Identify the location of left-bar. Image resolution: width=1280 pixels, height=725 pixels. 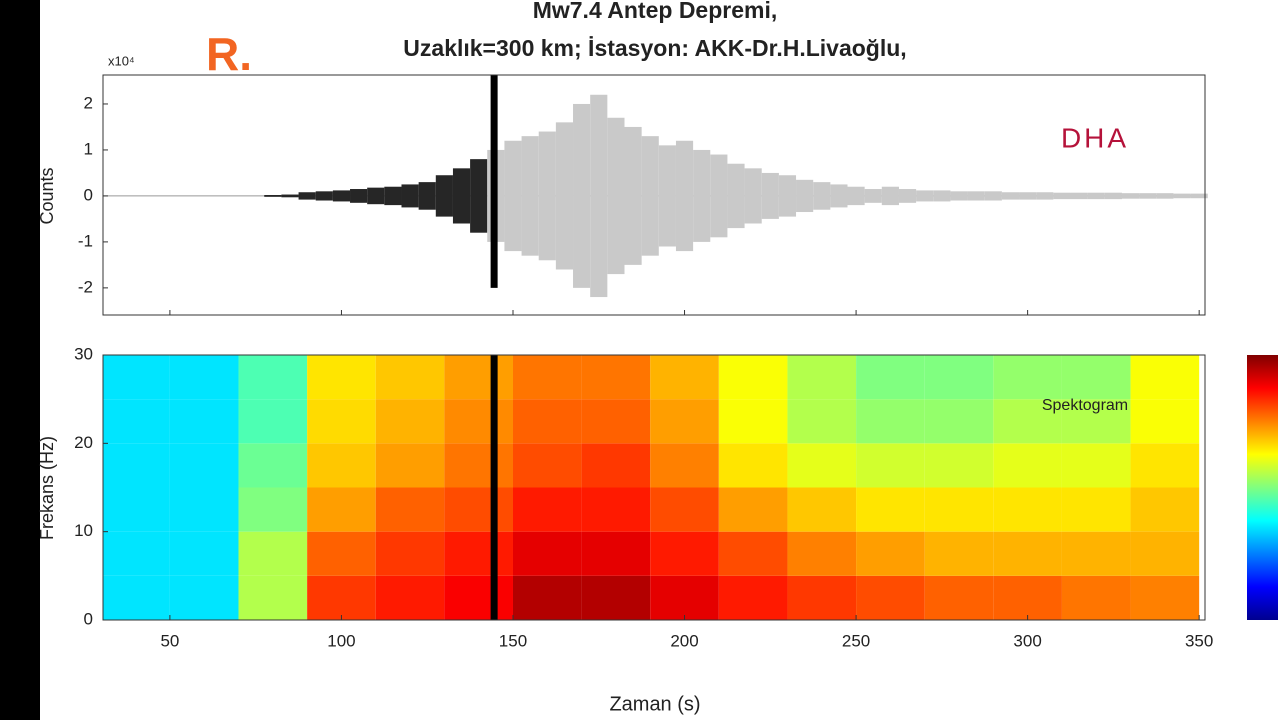
(20, 360).